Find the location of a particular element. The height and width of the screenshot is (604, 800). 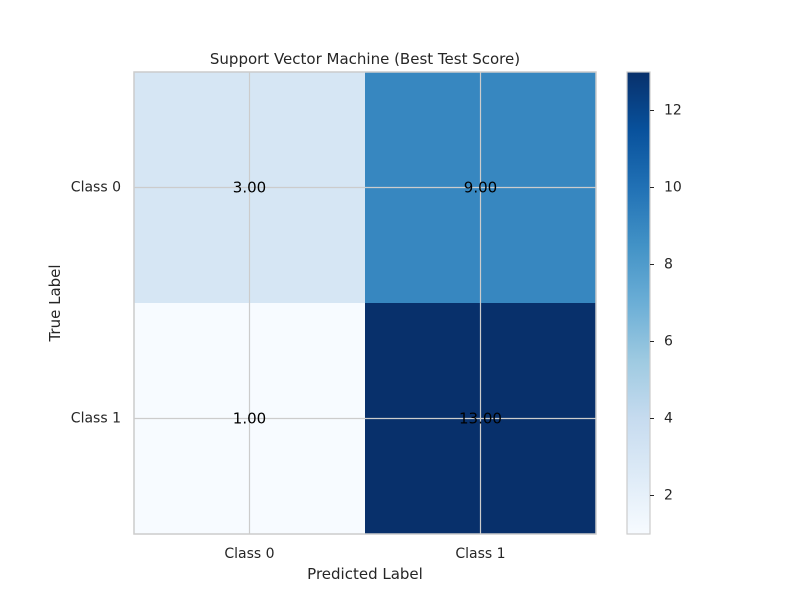

cell-value-label: 1.00 is located at coordinates (249, 419).